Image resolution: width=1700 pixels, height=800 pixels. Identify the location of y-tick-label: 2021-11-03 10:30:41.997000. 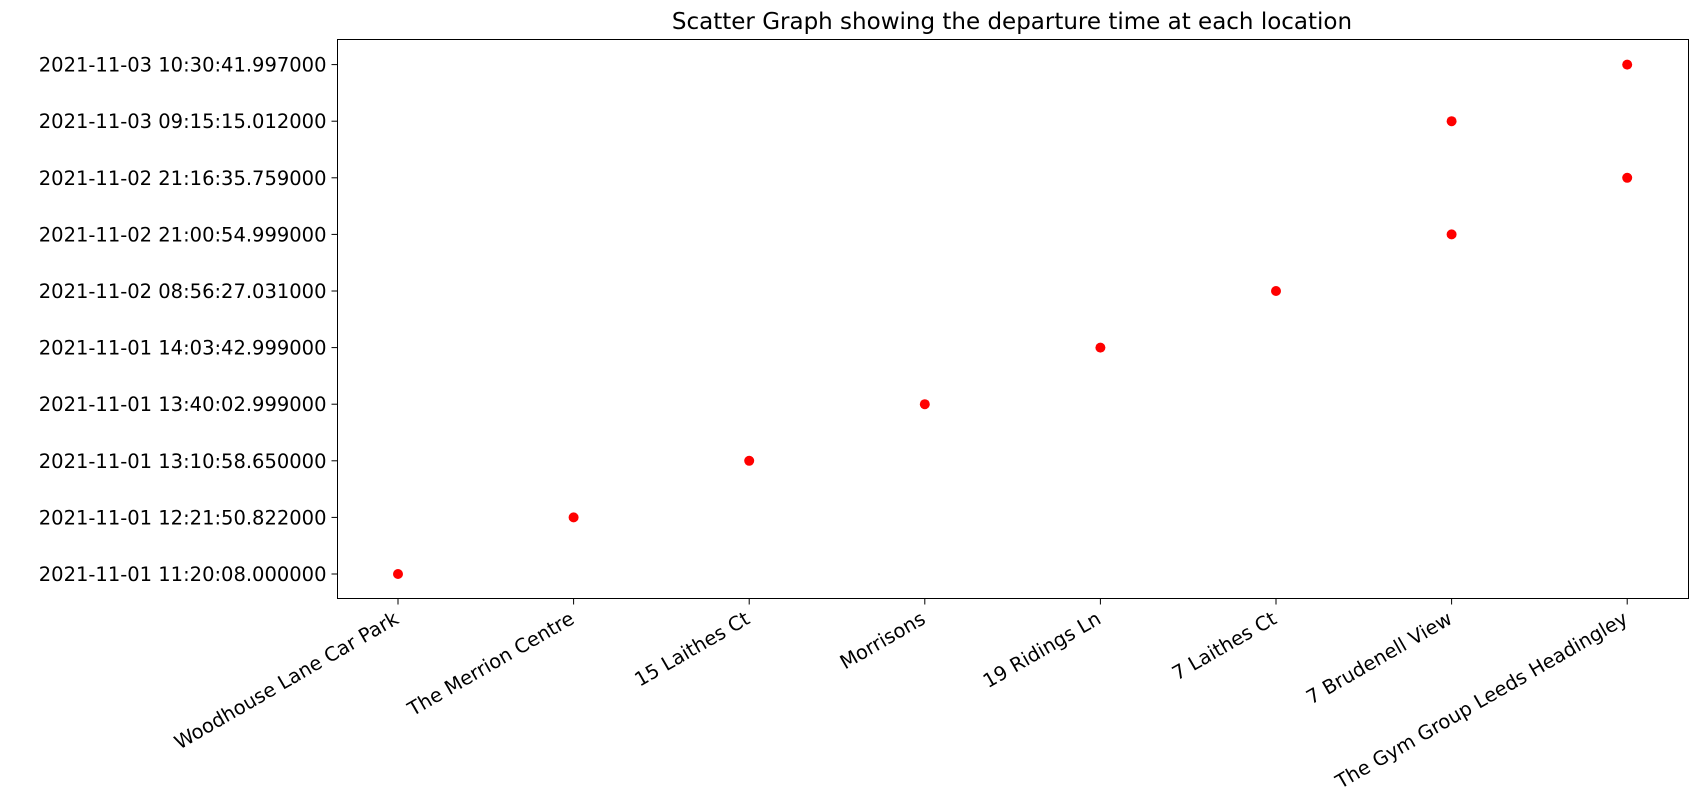
(183, 65).